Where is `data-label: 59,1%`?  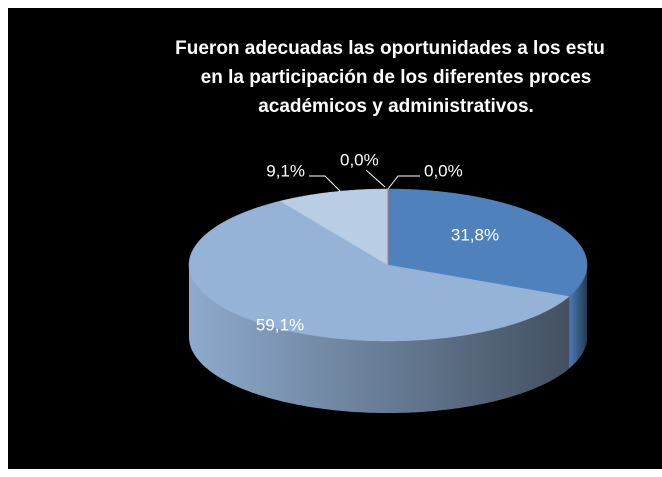
data-label: 59,1% is located at coordinates (280, 324).